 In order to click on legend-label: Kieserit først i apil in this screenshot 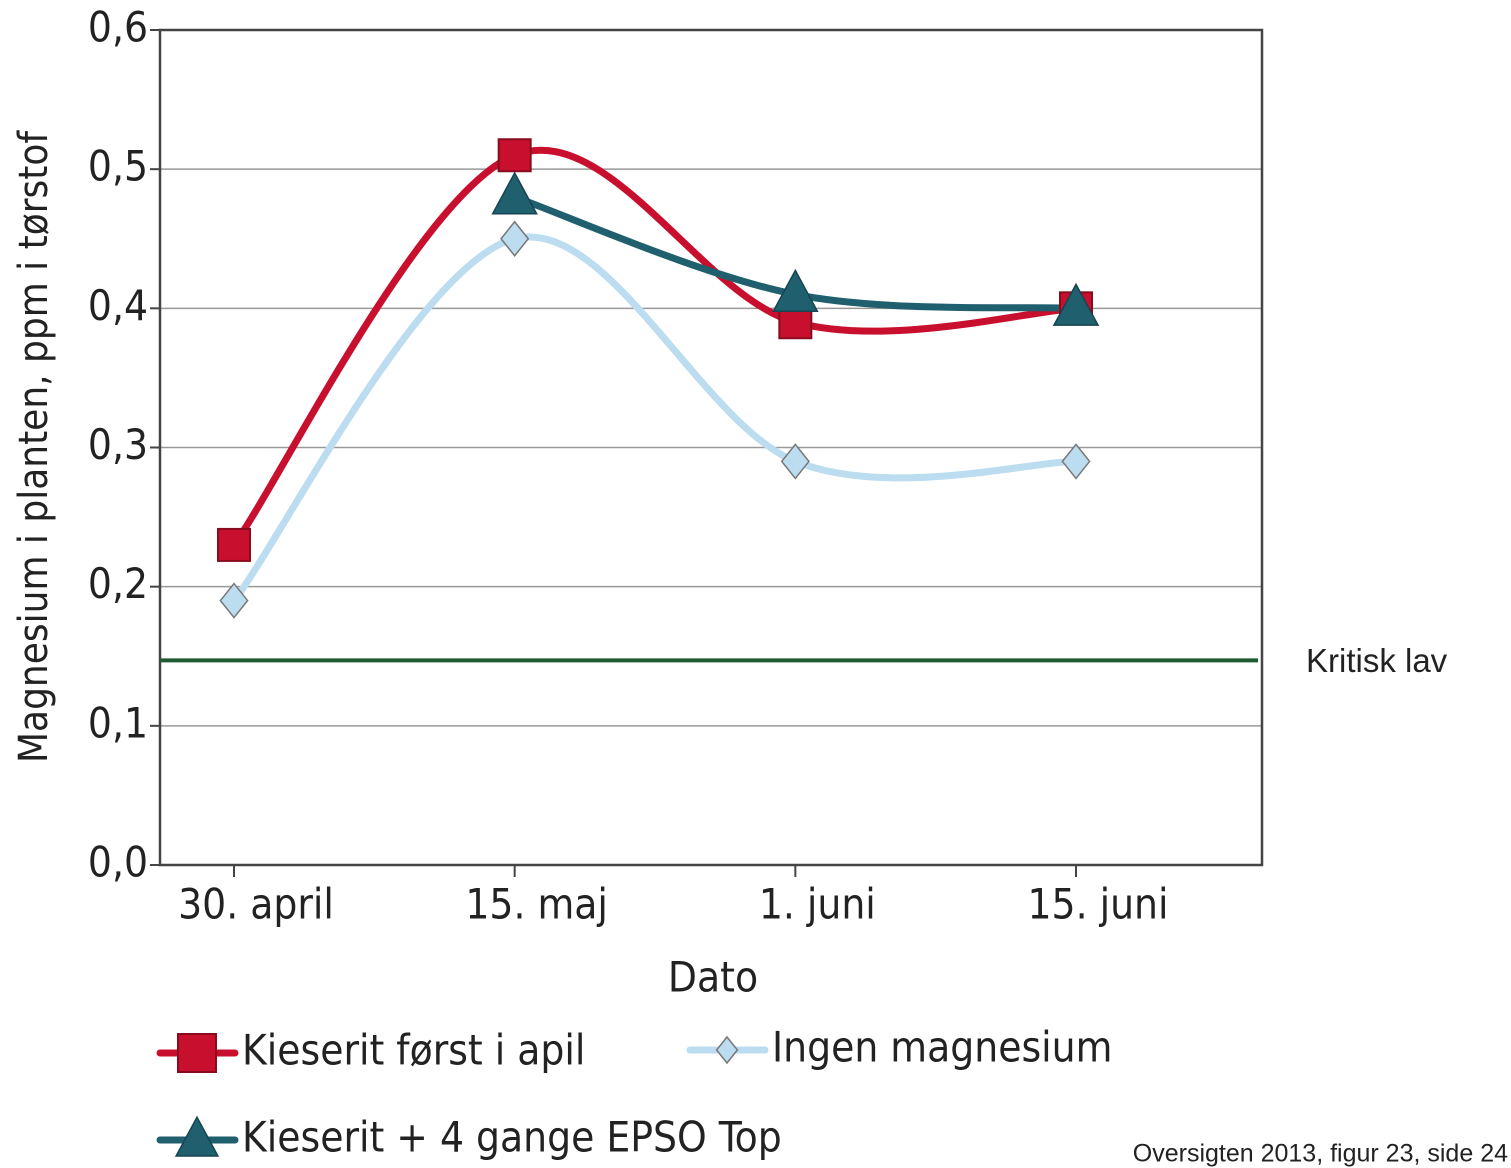, I will do `click(413, 1050)`.